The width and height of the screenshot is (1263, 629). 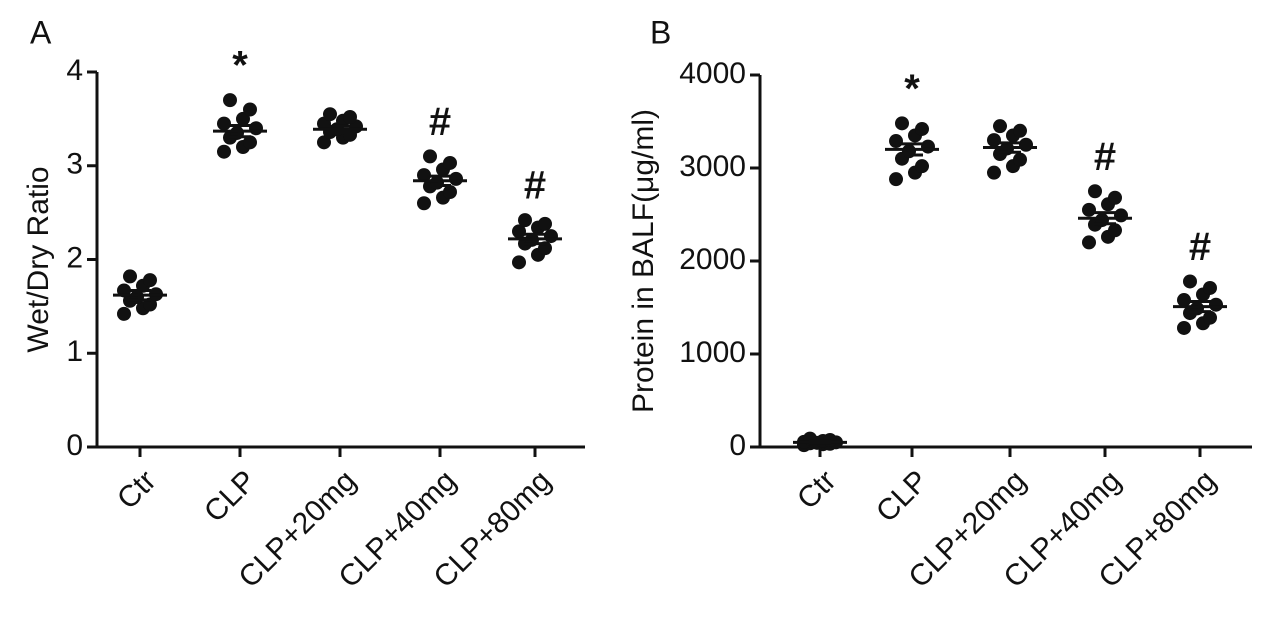 I want to click on y-tick-label: 1000, so click(x=712, y=352).